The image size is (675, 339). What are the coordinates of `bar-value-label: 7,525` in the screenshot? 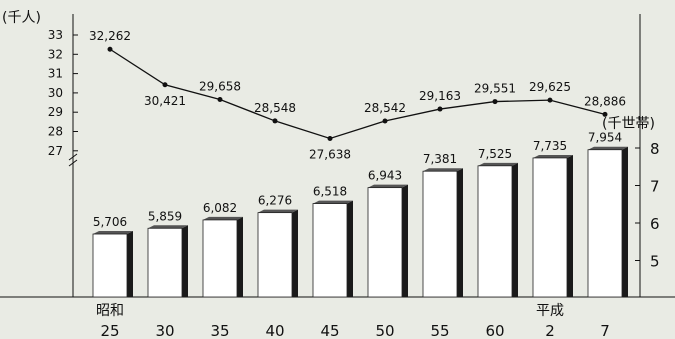 It's located at (495, 154).